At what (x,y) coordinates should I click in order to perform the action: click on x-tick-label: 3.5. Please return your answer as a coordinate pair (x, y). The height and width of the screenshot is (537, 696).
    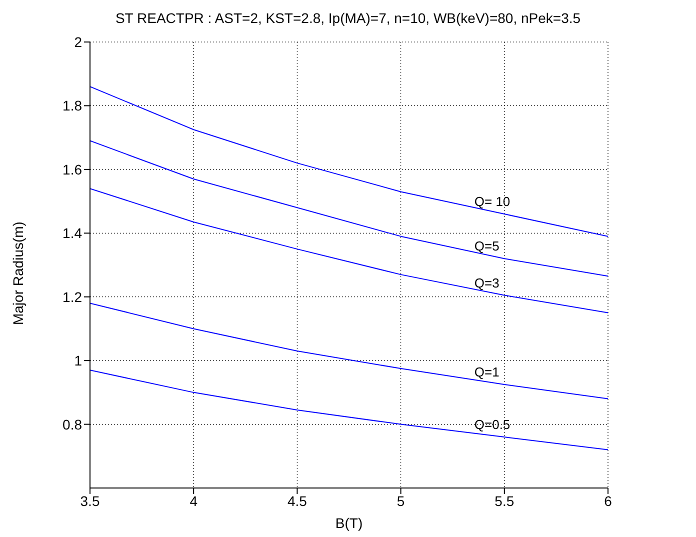
    Looking at the image, I should click on (90, 500).